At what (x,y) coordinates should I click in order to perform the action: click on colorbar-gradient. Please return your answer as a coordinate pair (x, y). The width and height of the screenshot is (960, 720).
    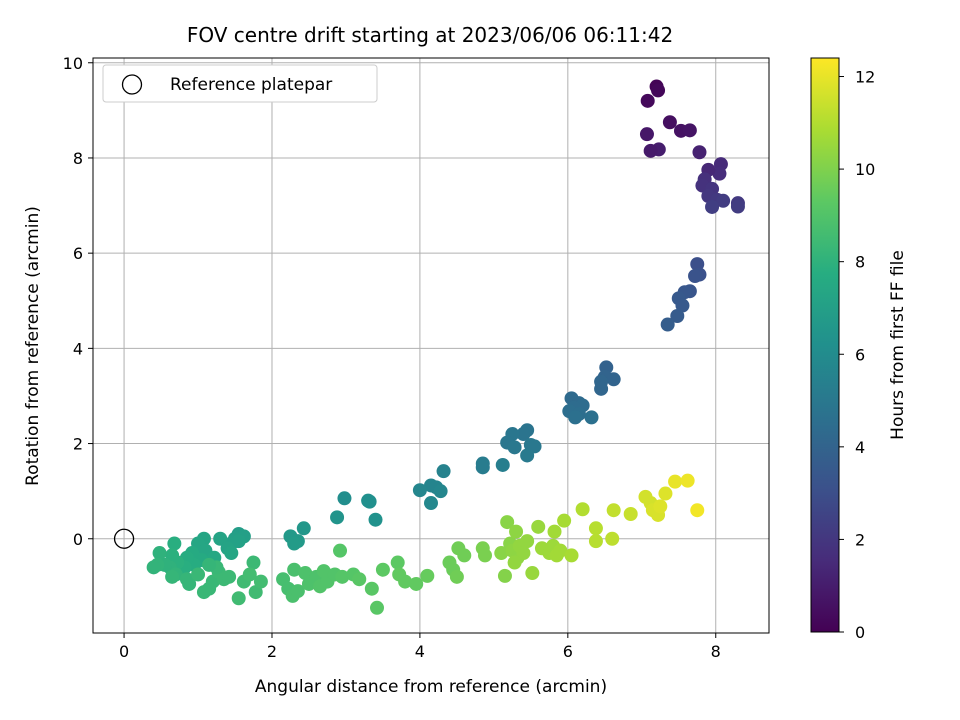
    Looking at the image, I should click on (825, 345).